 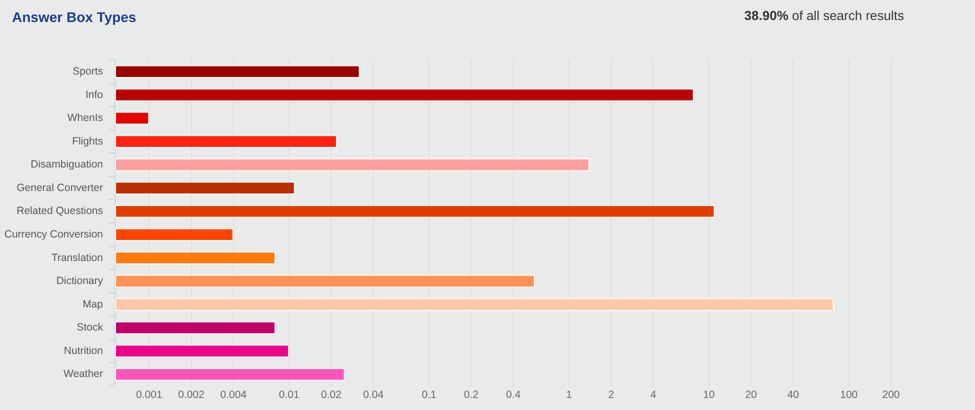 I want to click on y-tick-label: Weather, so click(x=84, y=374).